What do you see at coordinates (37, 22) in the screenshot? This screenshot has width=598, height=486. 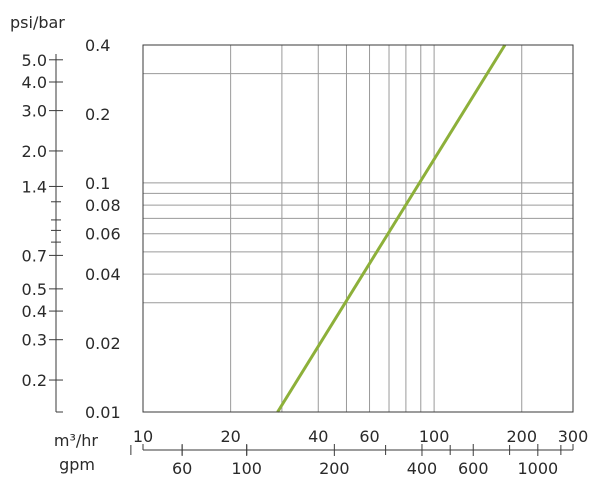 I see `y-unit-psi-bar: psi/bar` at bounding box center [37, 22].